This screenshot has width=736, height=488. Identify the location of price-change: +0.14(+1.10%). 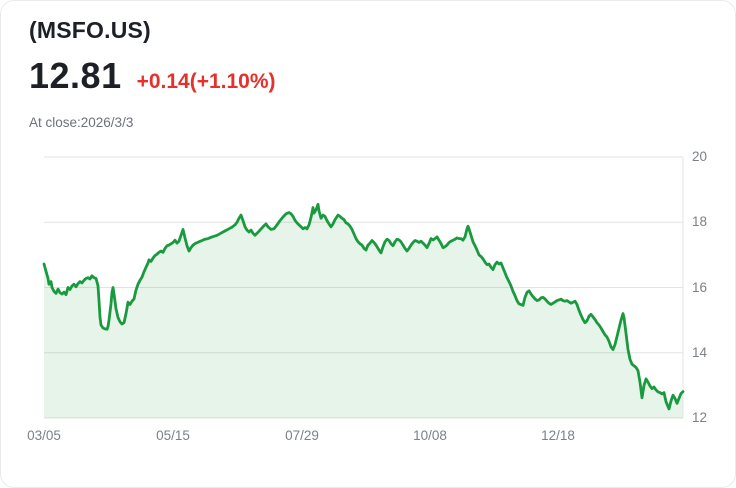
(206, 81).